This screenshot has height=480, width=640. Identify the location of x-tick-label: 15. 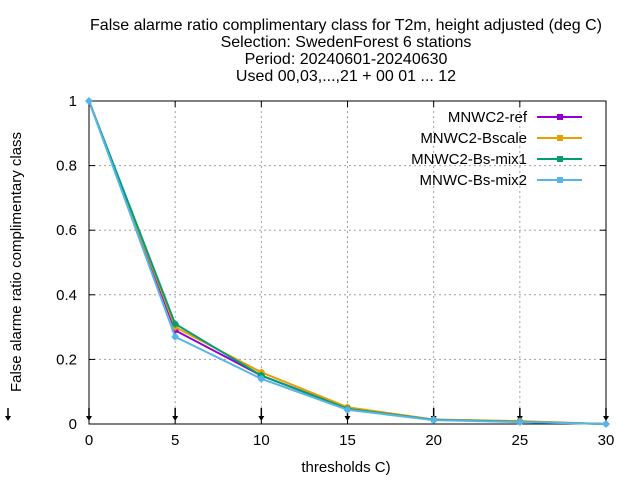
(347, 440).